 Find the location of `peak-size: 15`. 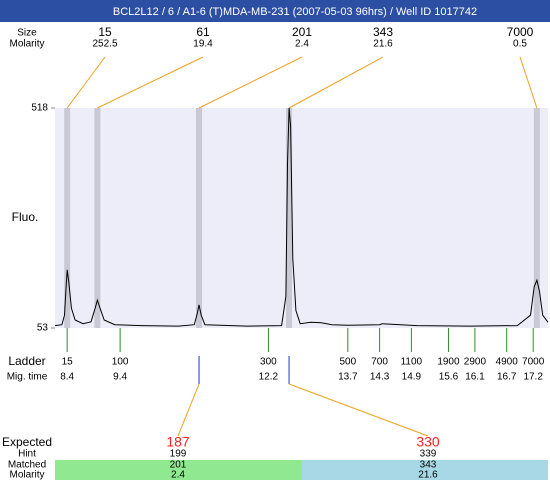

peak-size: 15 is located at coordinates (105, 32).